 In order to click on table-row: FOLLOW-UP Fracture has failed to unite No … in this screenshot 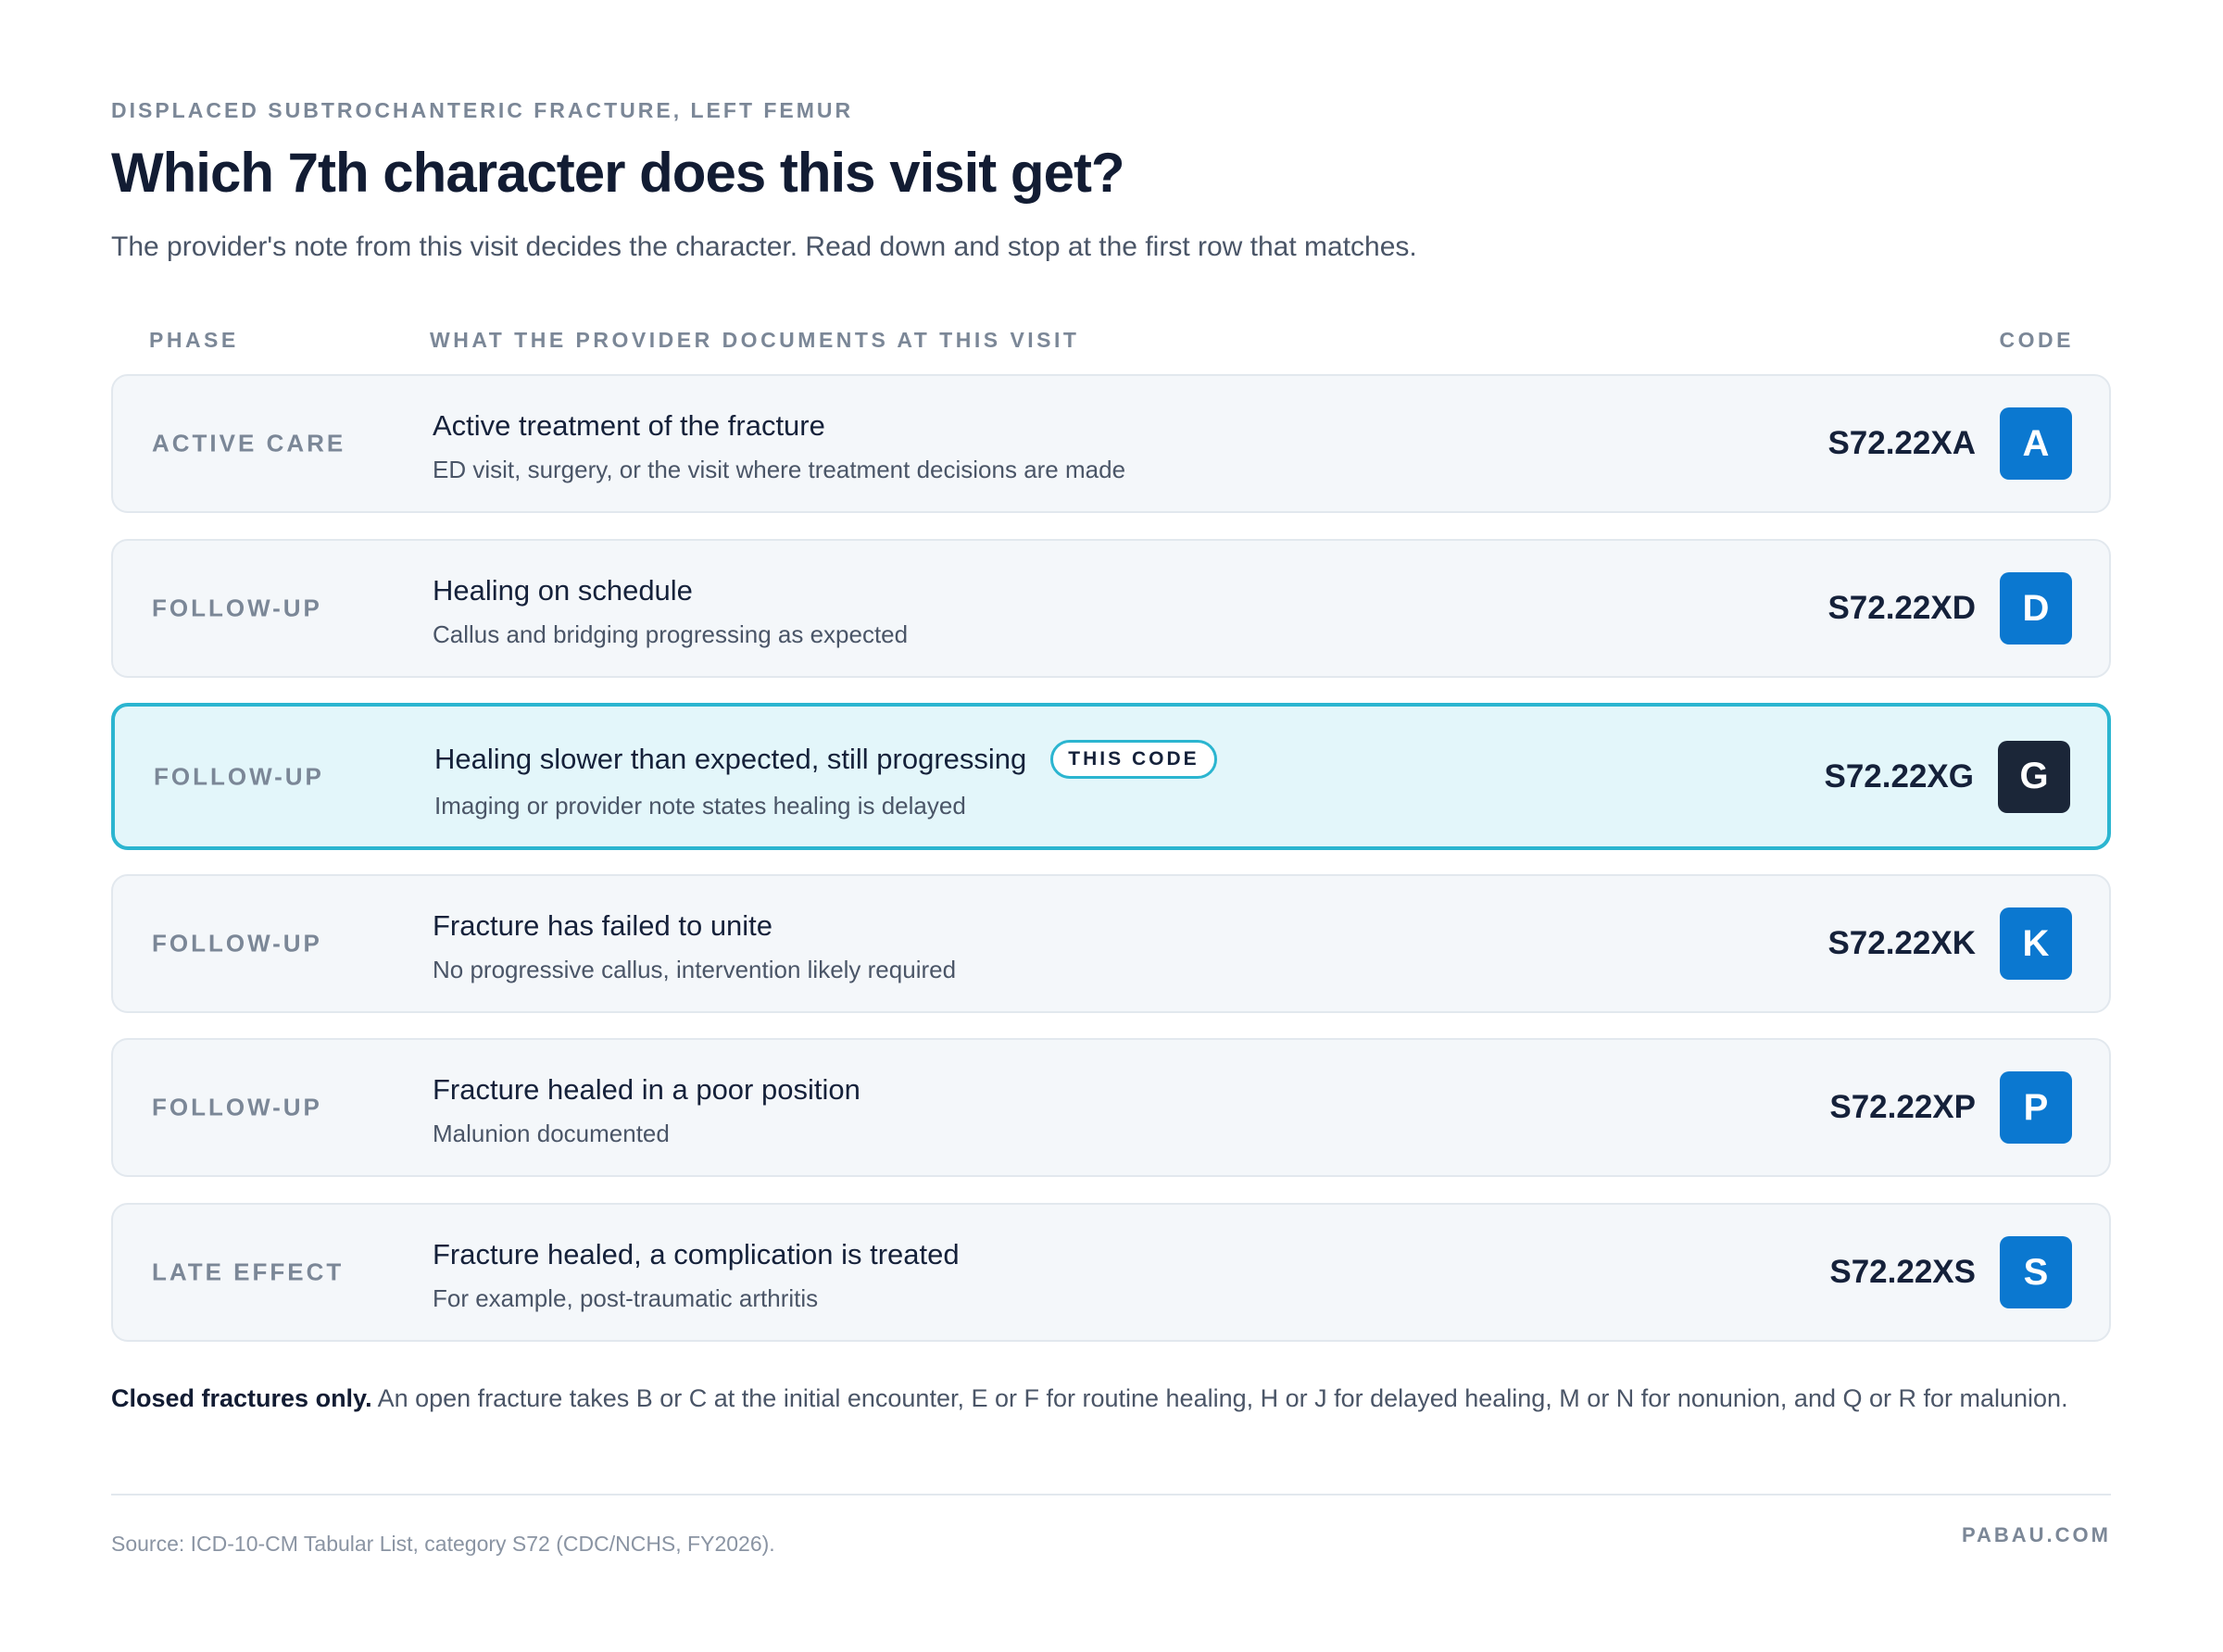, I will do `click(1111, 943)`.